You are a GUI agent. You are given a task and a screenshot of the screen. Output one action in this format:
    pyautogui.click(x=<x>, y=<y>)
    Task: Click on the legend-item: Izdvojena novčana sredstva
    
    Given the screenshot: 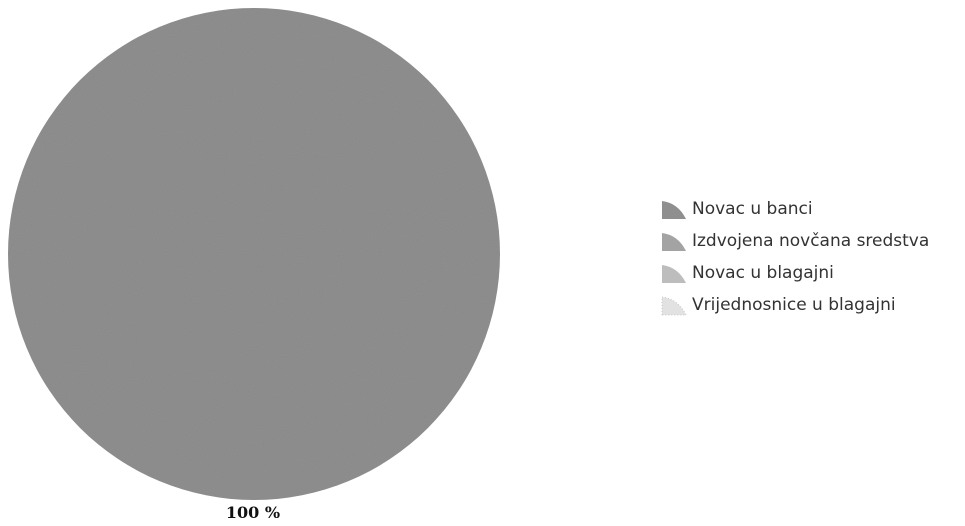 What is the action you would take?
    pyautogui.click(x=793, y=241)
    